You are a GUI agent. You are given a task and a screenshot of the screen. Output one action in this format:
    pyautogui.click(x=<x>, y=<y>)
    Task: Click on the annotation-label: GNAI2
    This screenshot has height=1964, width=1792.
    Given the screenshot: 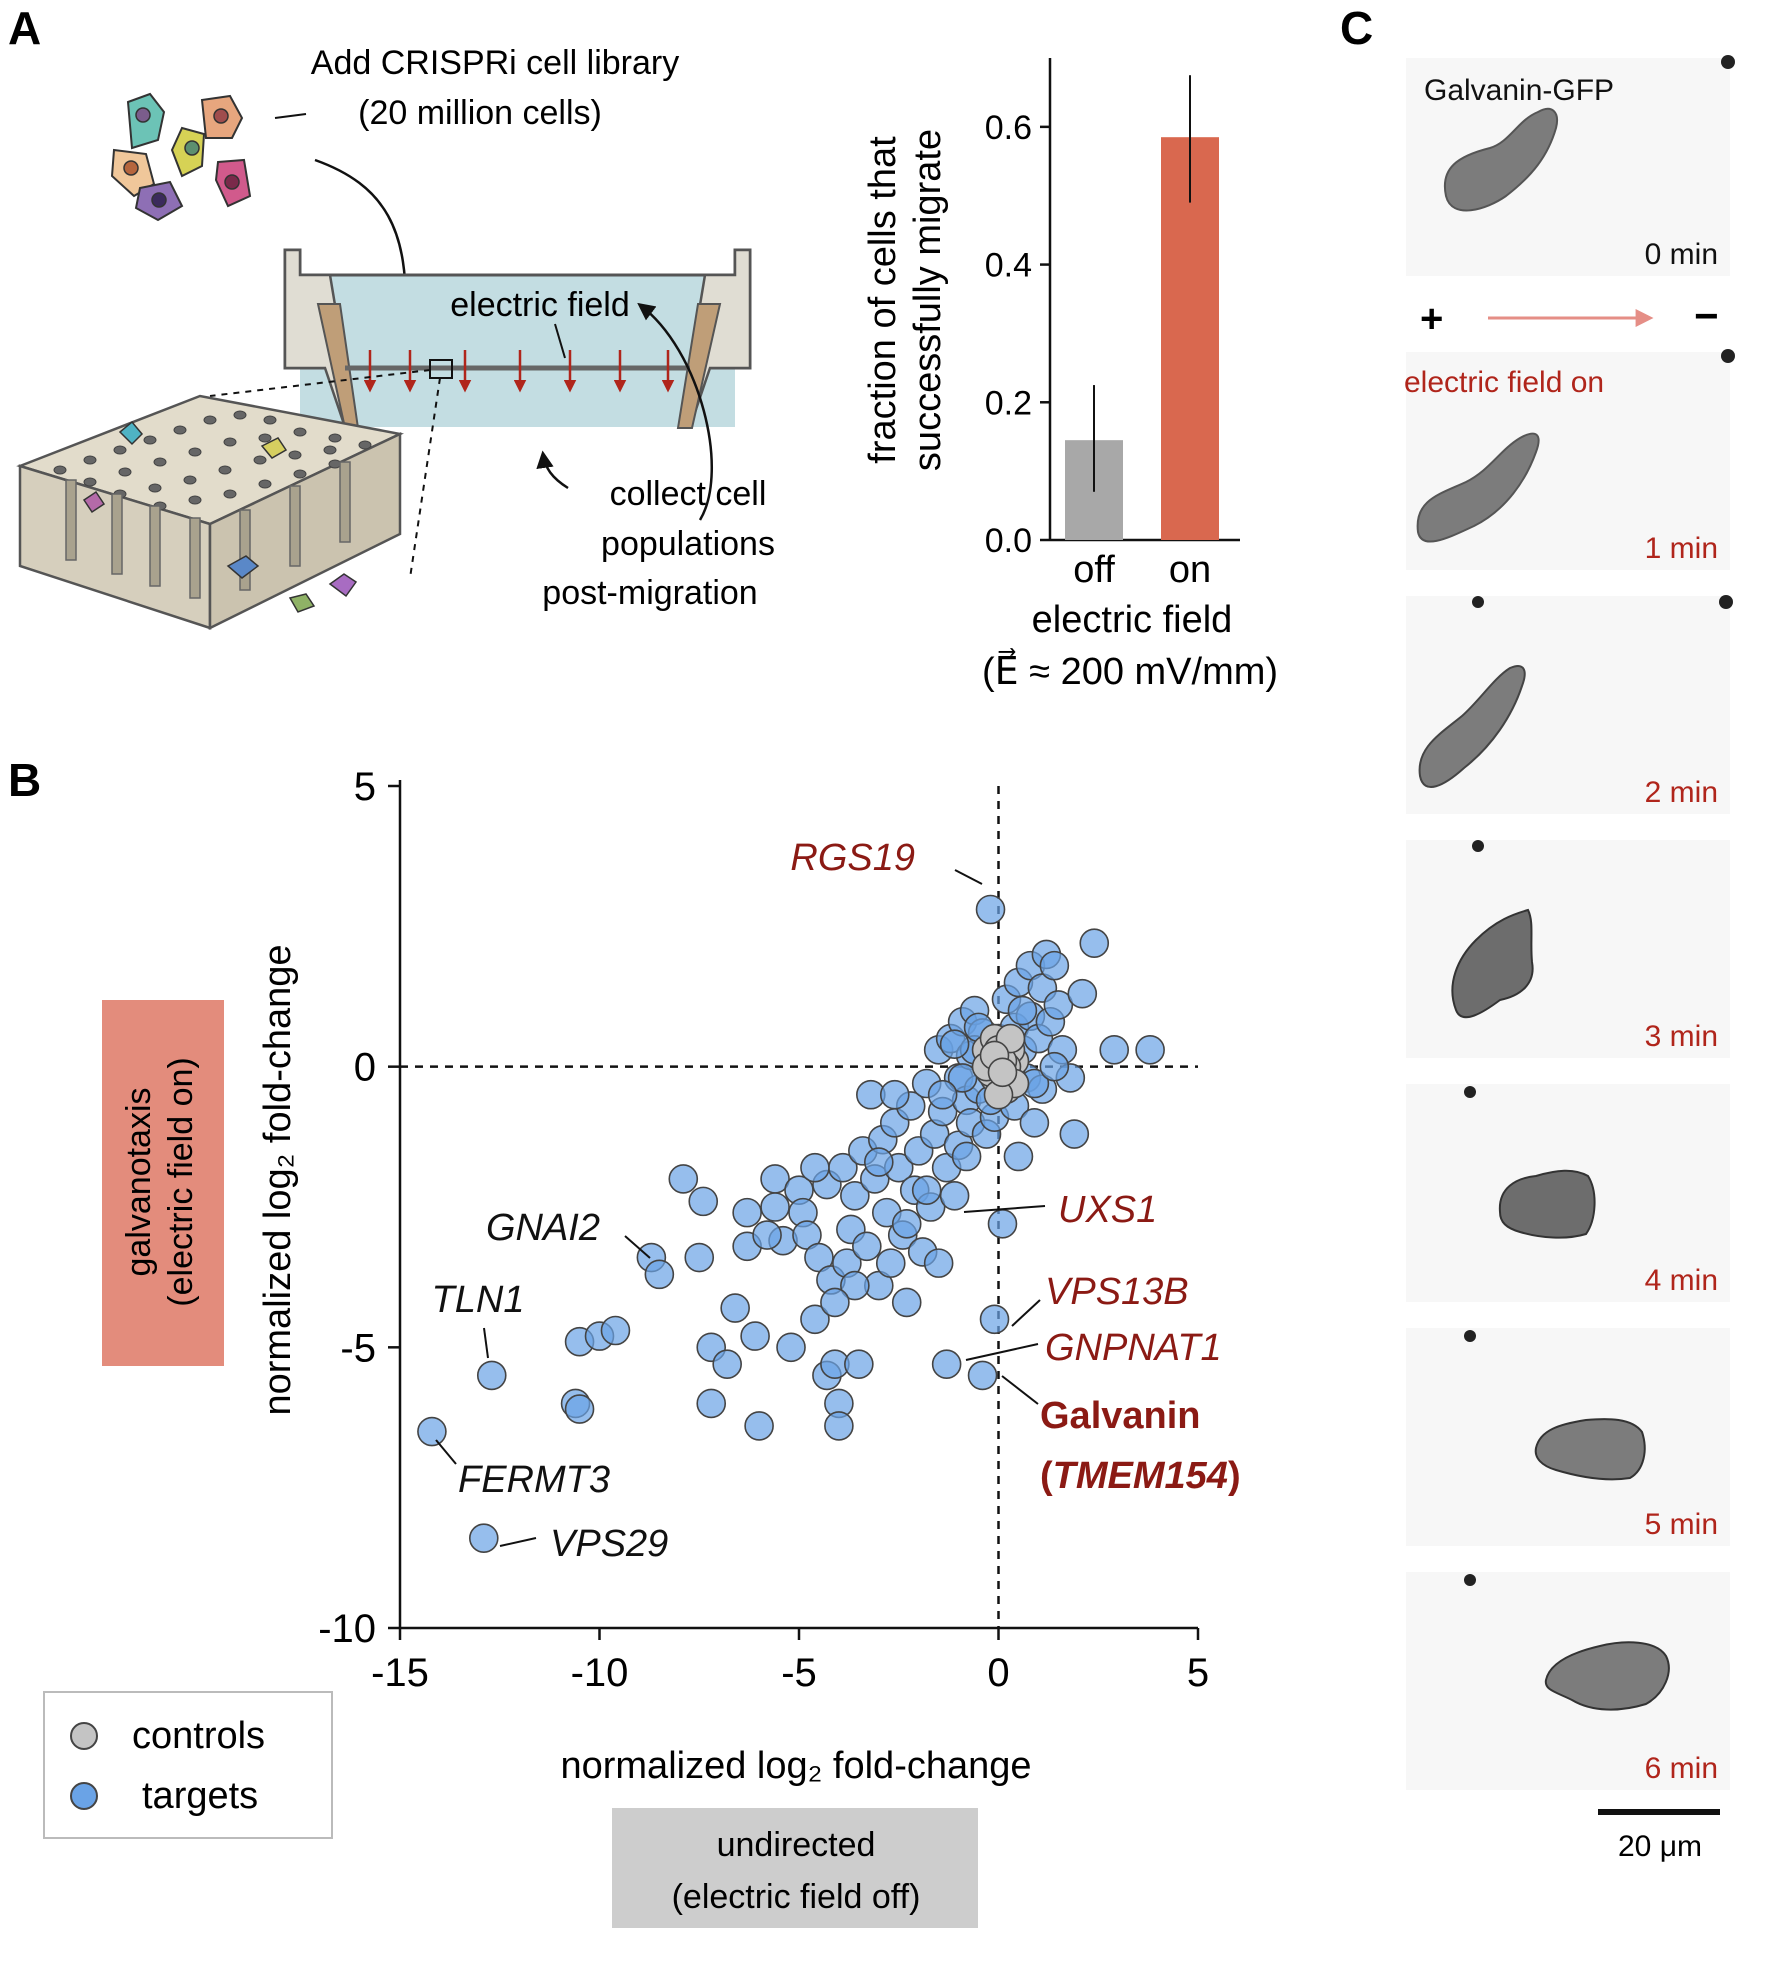 What is the action you would take?
    pyautogui.click(x=543, y=1228)
    